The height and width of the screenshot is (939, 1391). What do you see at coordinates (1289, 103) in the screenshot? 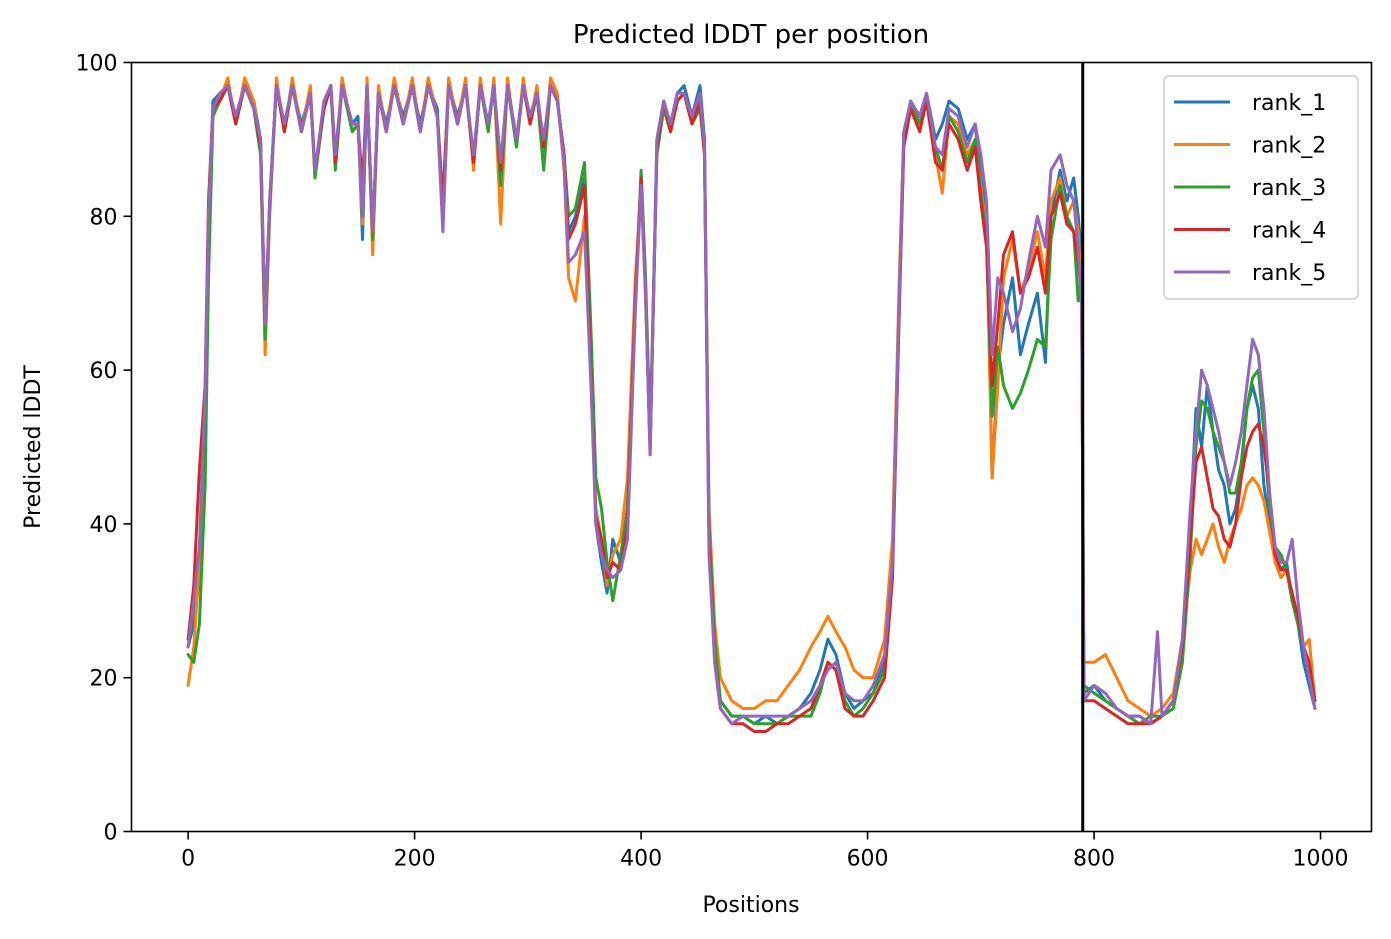
I see `legend-label-rank_1: rank_1` at bounding box center [1289, 103].